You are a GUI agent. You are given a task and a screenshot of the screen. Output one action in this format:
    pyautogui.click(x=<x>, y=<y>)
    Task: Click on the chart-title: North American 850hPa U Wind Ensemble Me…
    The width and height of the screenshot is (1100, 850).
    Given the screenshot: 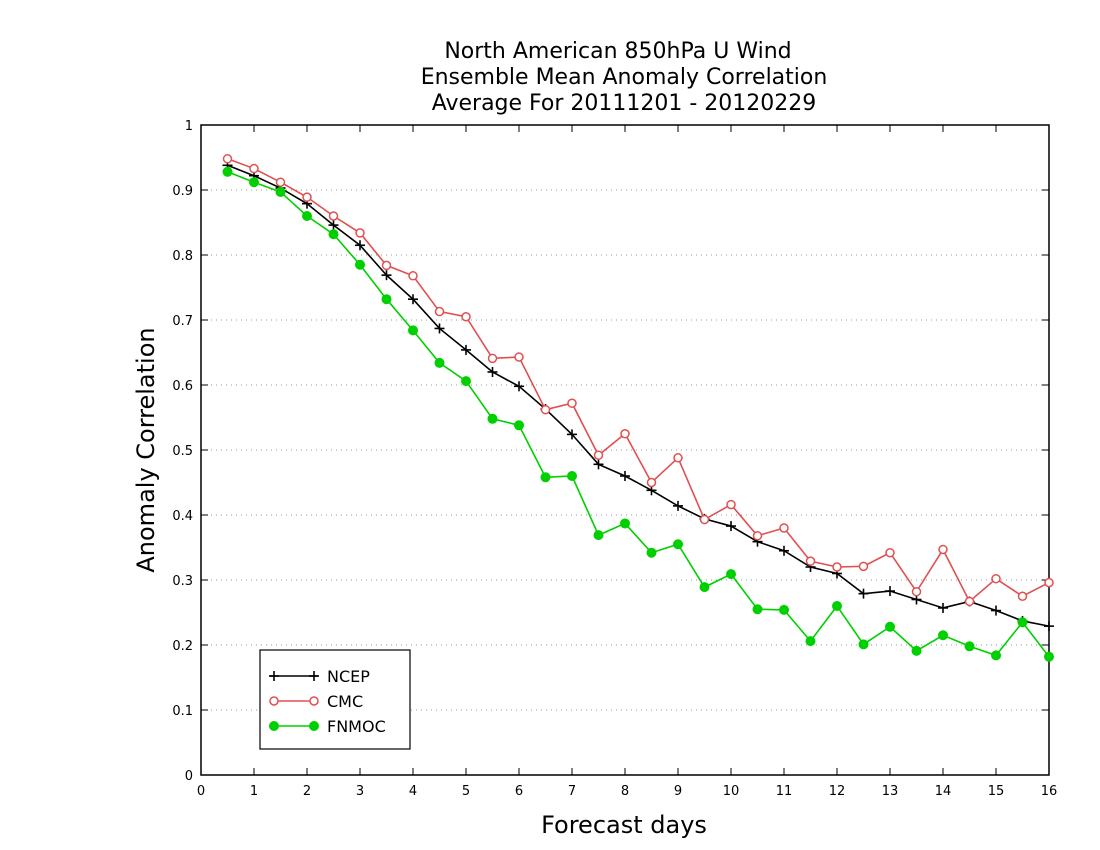 What is the action you would take?
    pyautogui.click(x=624, y=77)
    